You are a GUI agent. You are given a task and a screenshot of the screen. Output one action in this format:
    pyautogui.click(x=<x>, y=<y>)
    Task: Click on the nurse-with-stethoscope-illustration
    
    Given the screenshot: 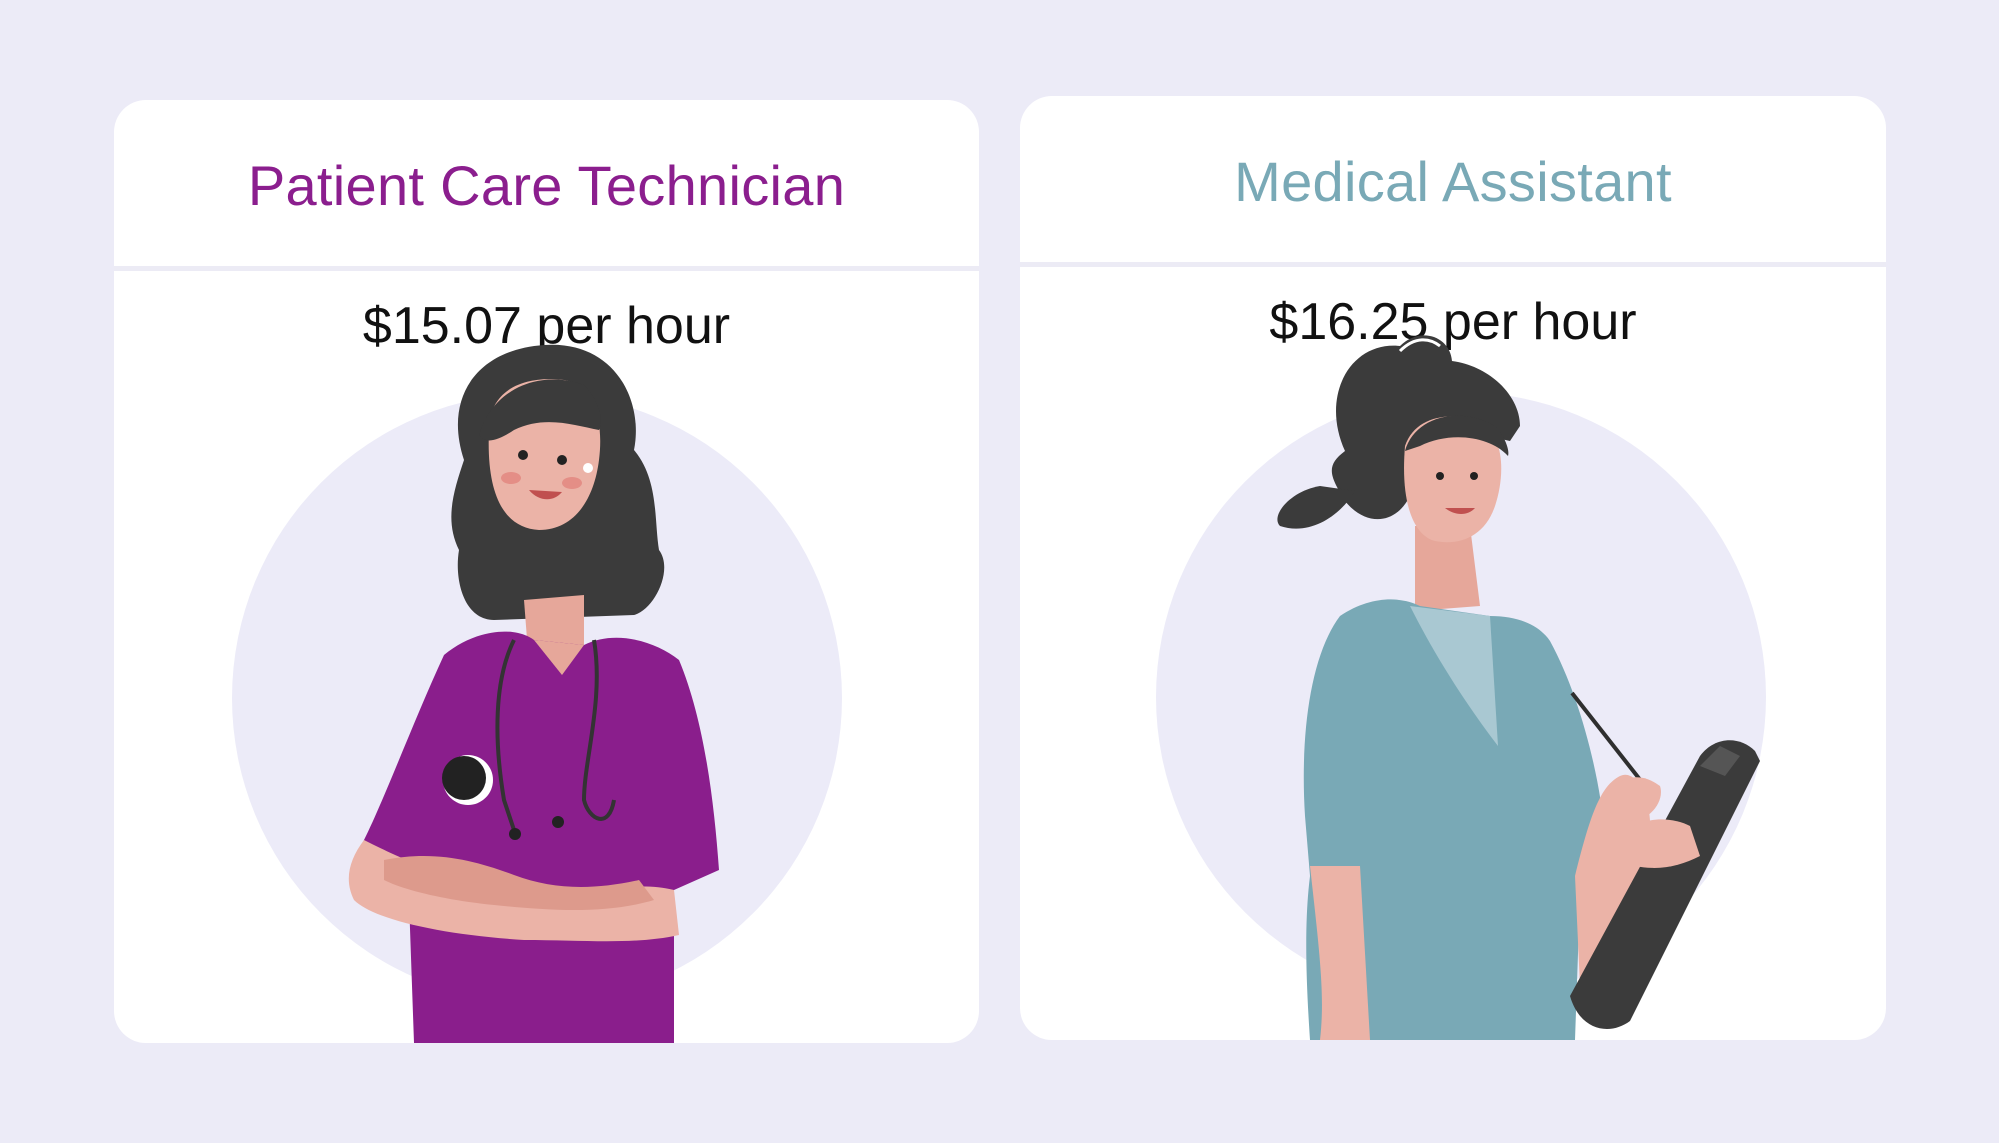 What is the action you would take?
    pyautogui.click(x=533, y=693)
    